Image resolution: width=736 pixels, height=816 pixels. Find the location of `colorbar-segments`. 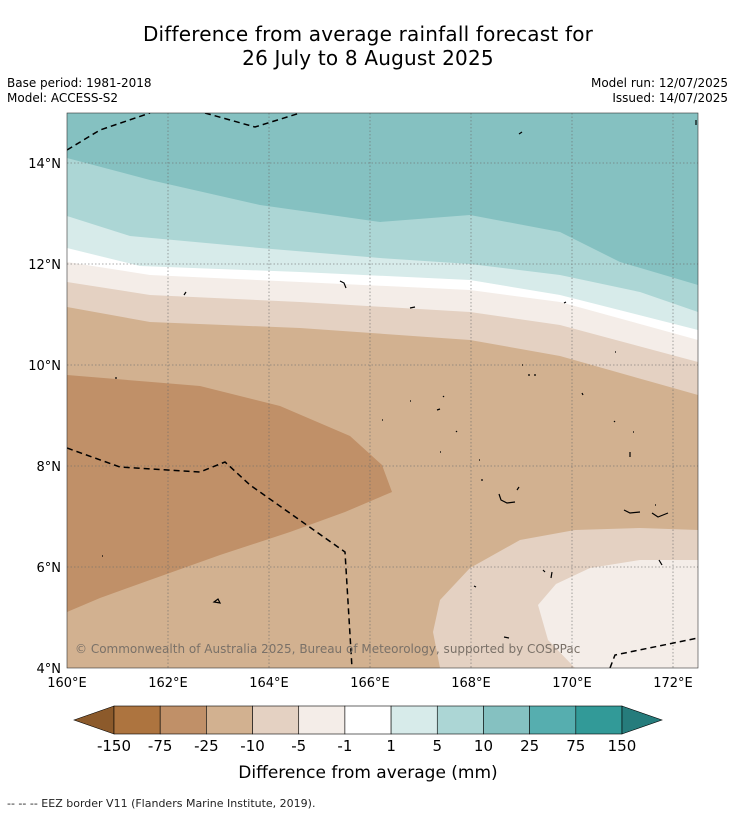

colorbar-segments is located at coordinates (368, 720).